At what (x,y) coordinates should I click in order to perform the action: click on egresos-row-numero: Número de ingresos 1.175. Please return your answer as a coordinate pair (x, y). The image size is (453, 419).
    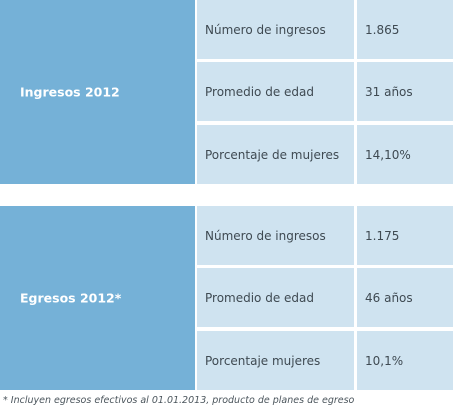
    Looking at the image, I should click on (325, 235).